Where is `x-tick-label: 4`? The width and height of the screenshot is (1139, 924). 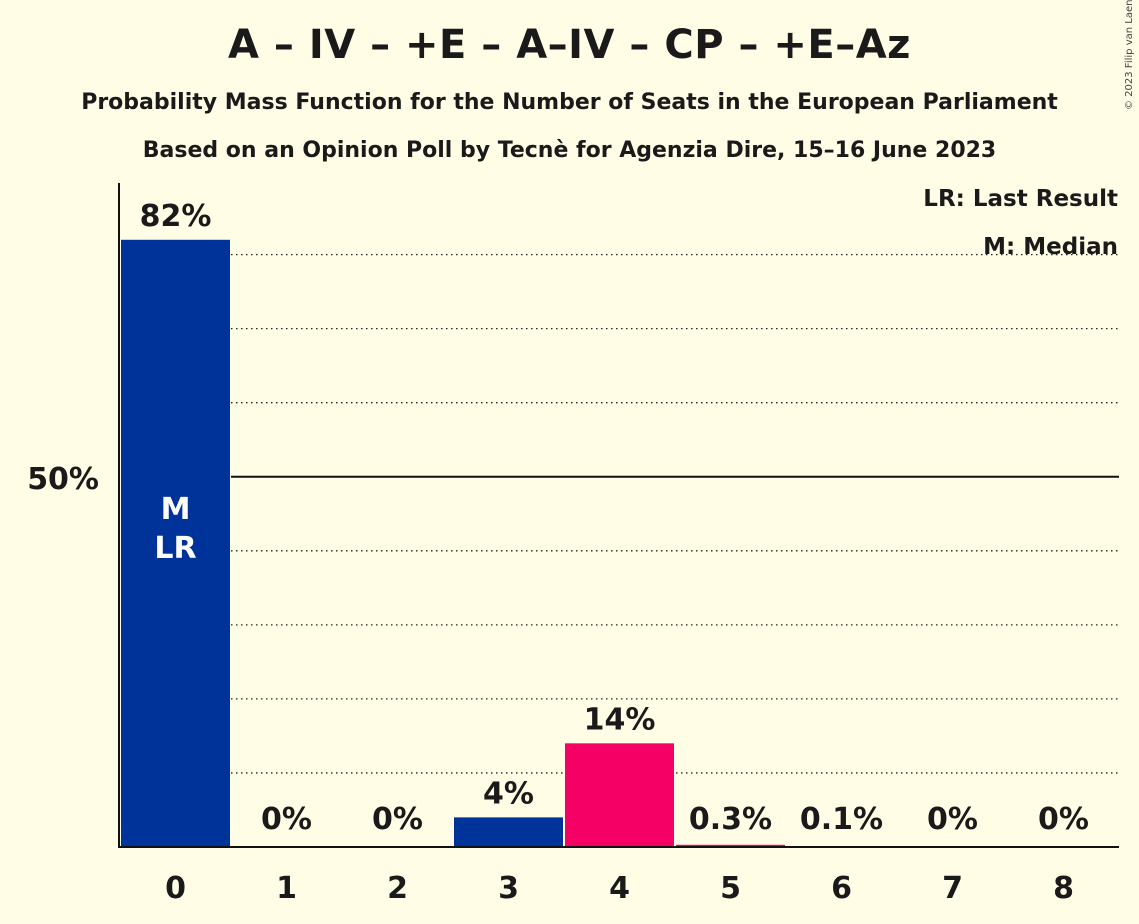 x-tick-label: 4 is located at coordinates (619, 888).